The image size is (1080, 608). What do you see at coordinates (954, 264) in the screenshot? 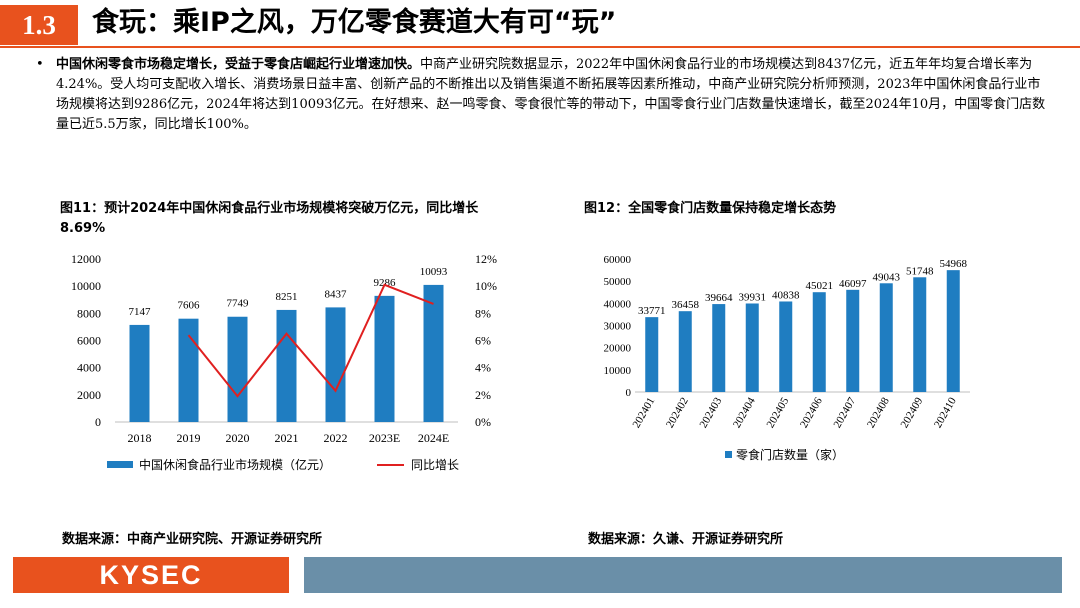
I see `data-label: 54968` at bounding box center [954, 264].